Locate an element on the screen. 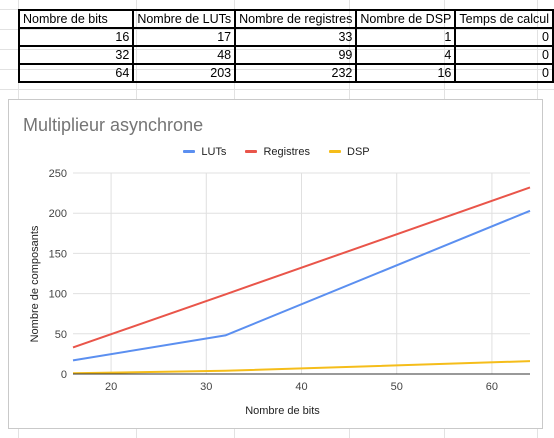  table-cell: 99 is located at coordinates (295, 55).